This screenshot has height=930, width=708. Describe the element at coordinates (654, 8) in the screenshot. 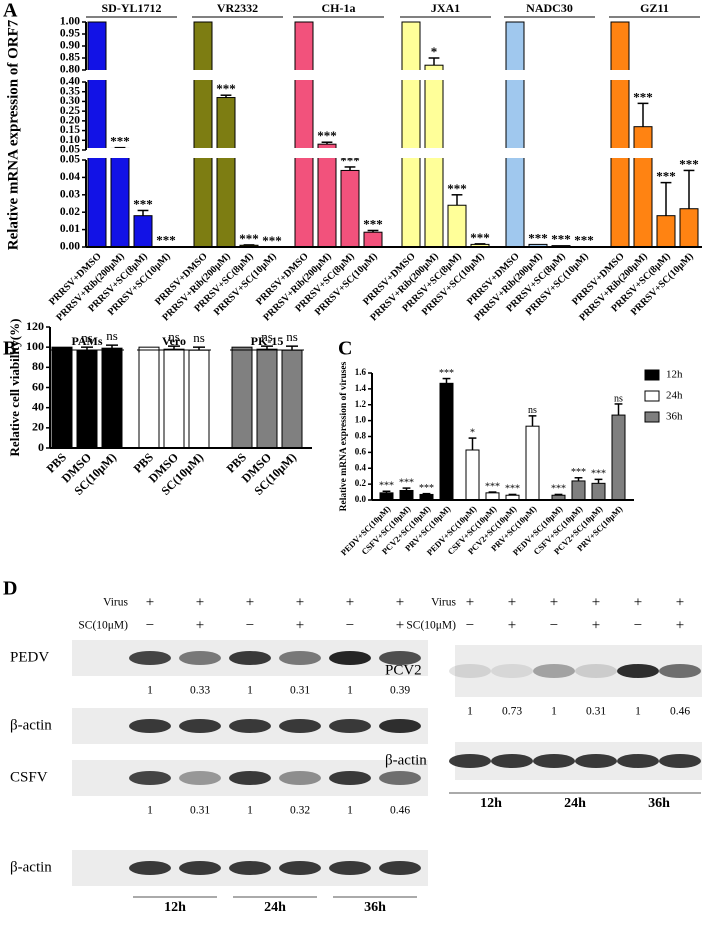

I see `group-title: GZ11` at that location.